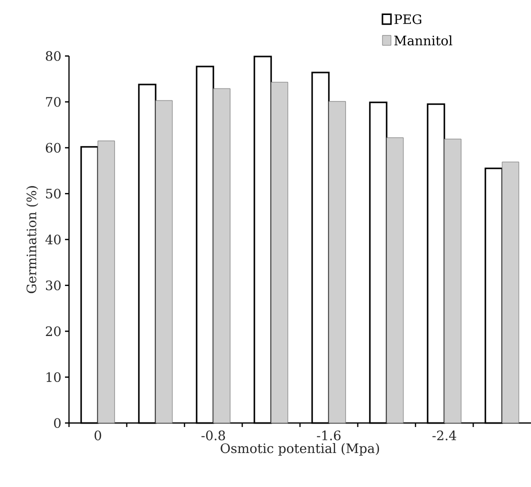 The width and height of the screenshot is (531, 487). What do you see at coordinates (299, 449) in the screenshot?
I see `x-axis-title: Osmotic potential (Mpa)` at bounding box center [299, 449].